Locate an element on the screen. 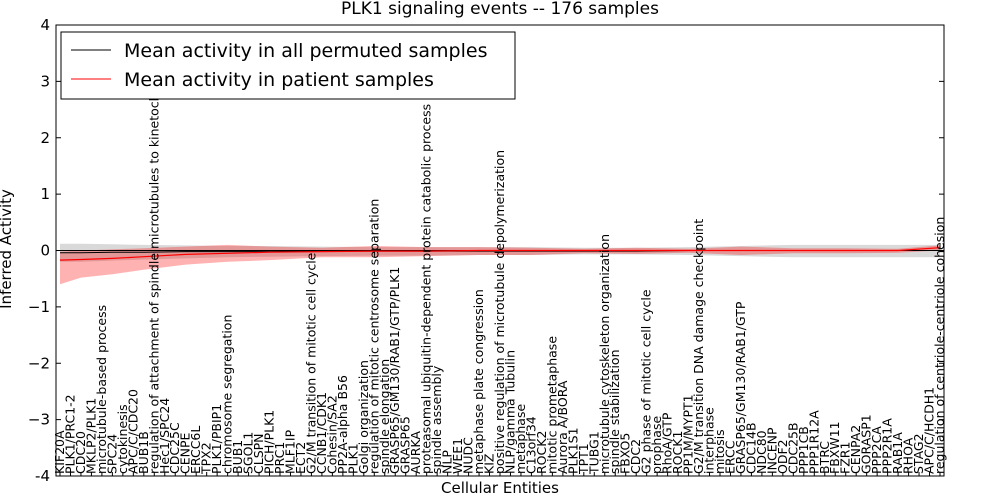 The height and width of the screenshot is (500, 1000). x-tick-label: MLF1IP is located at coordinates (290, 451).